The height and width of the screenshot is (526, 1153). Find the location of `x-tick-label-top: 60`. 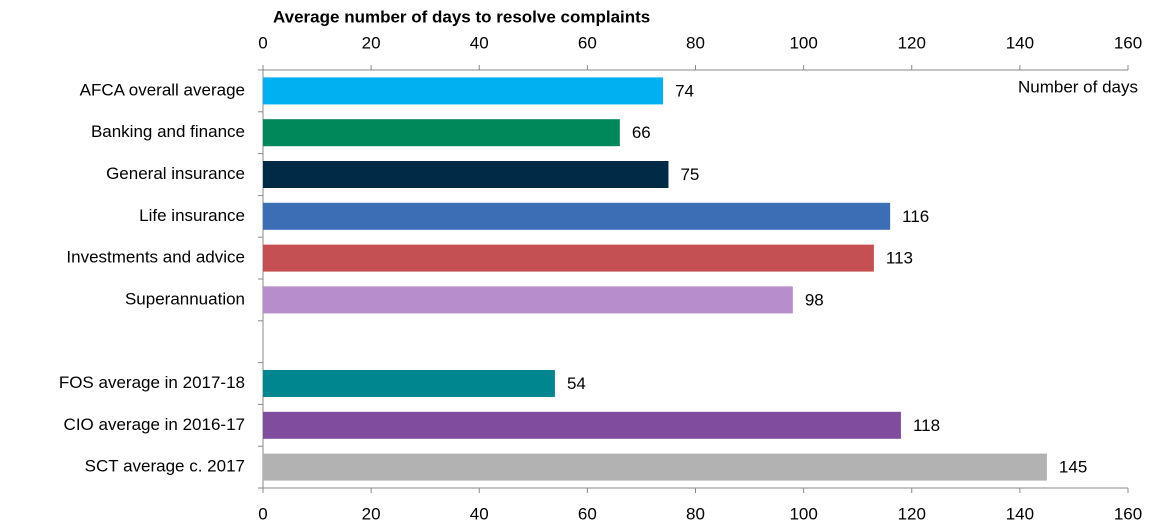

x-tick-label-top: 60 is located at coordinates (587, 42).